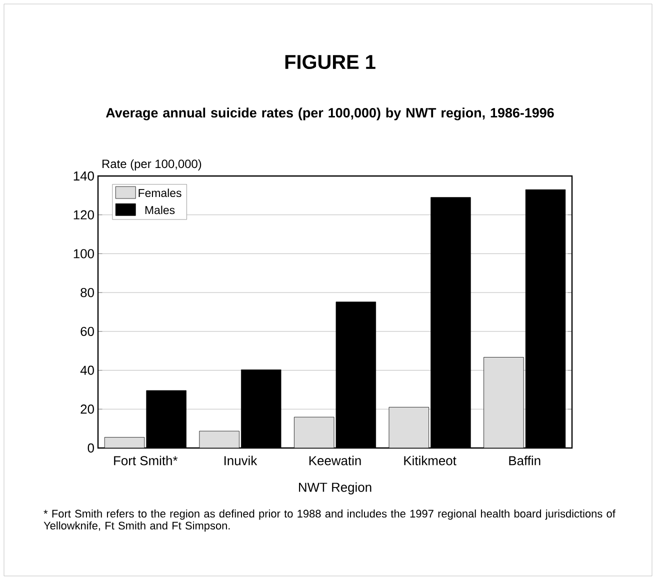 Image resolution: width=656 pixels, height=580 pixels. I want to click on y-tick-label: 60, so click(87, 331).